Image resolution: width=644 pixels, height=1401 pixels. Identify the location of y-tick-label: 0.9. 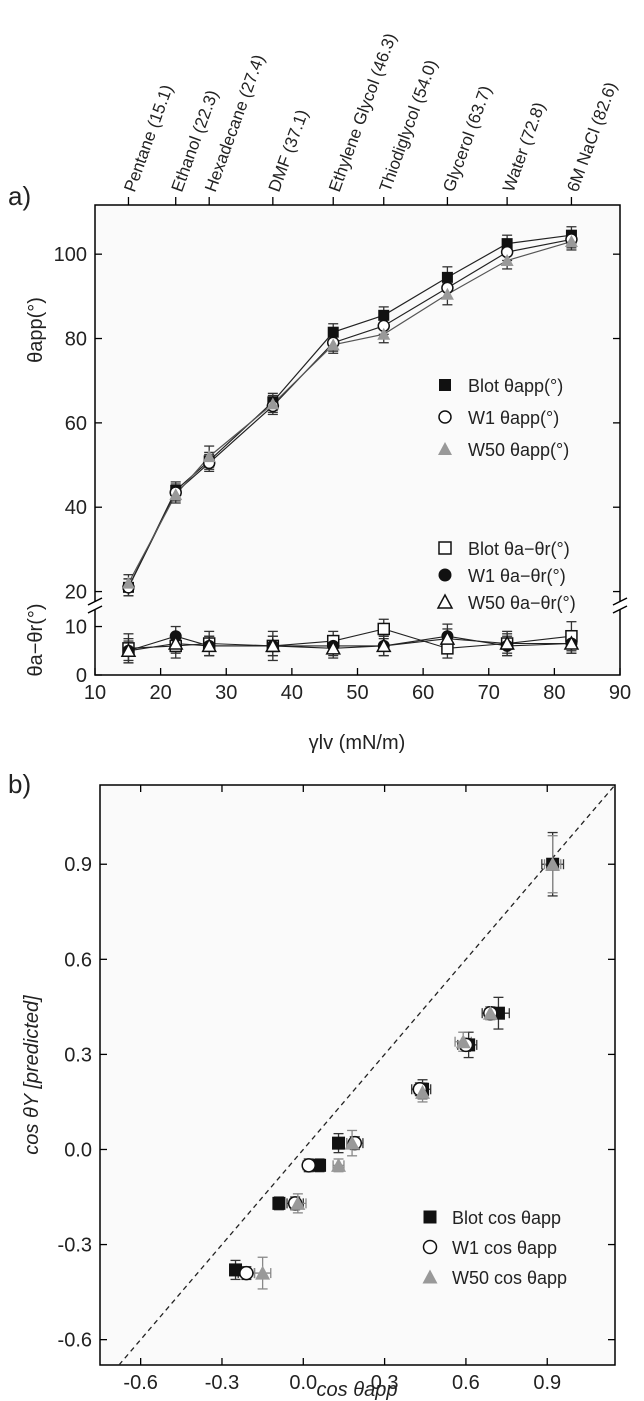
(78, 865).